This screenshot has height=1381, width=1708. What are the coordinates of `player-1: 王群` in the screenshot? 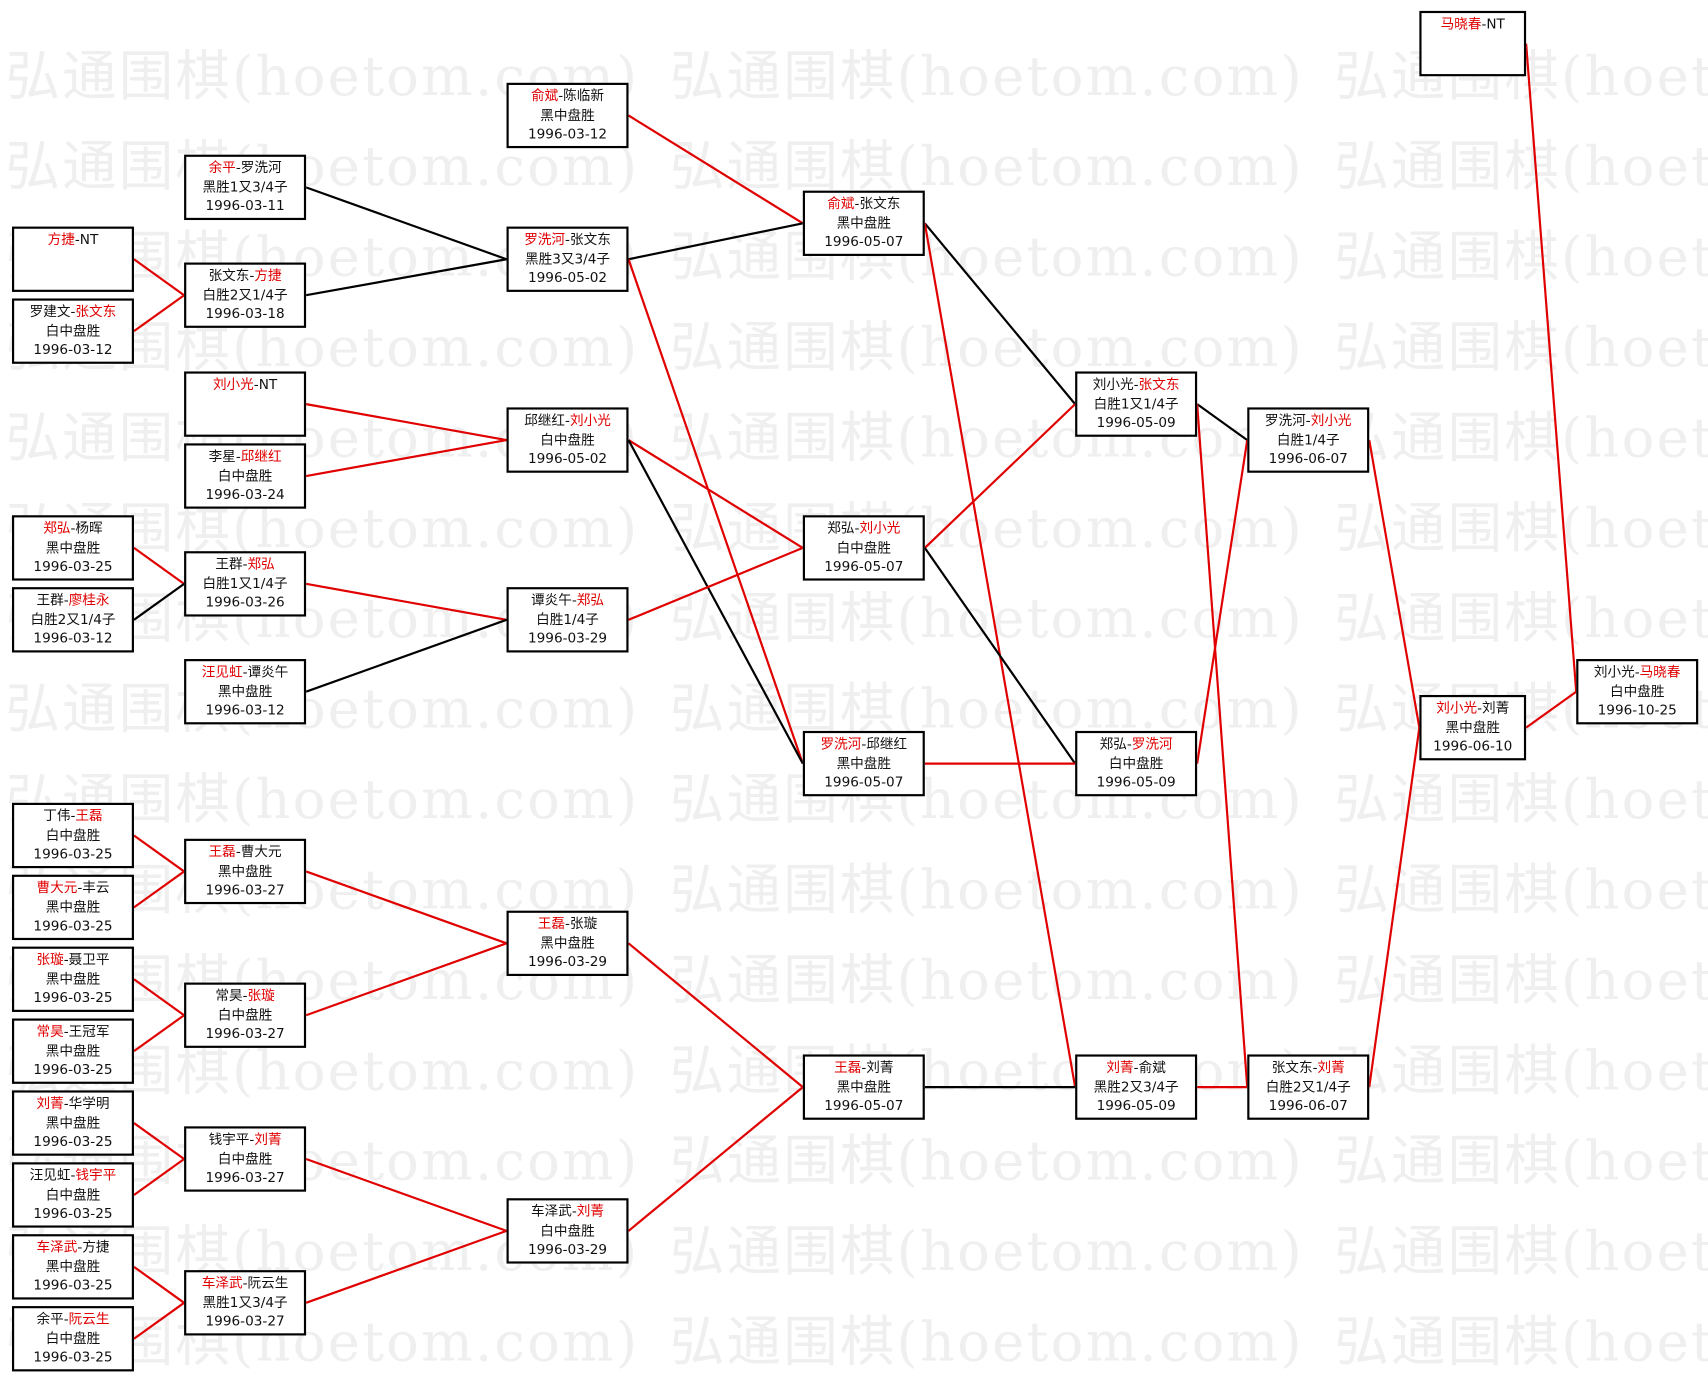 It's located at (229, 563).